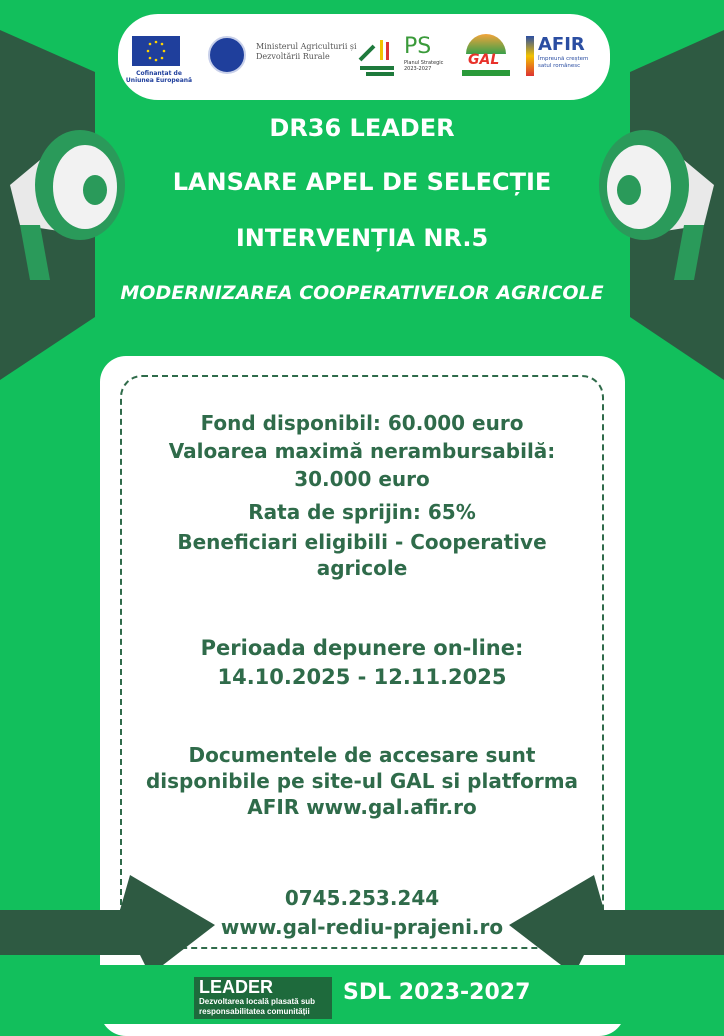 Image resolution: width=724 pixels, height=1036 pixels. What do you see at coordinates (362, 128) in the screenshot?
I see `headline-program: DR36 LEADER` at bounding box center [362, 128].